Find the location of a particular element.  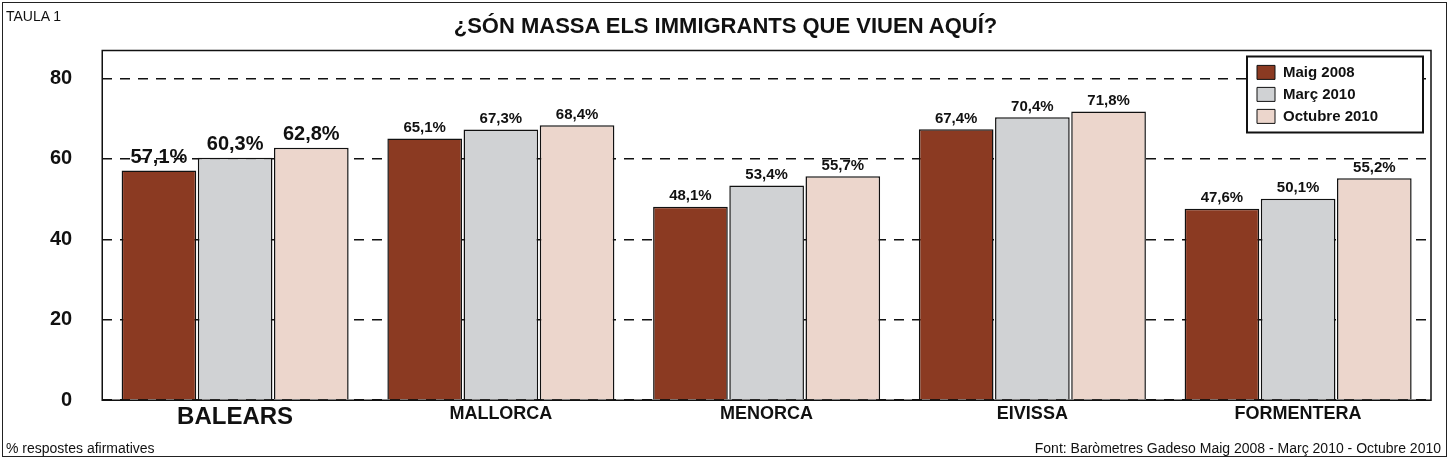

data-label: 71,8% is located at coordinates (1108, 100).